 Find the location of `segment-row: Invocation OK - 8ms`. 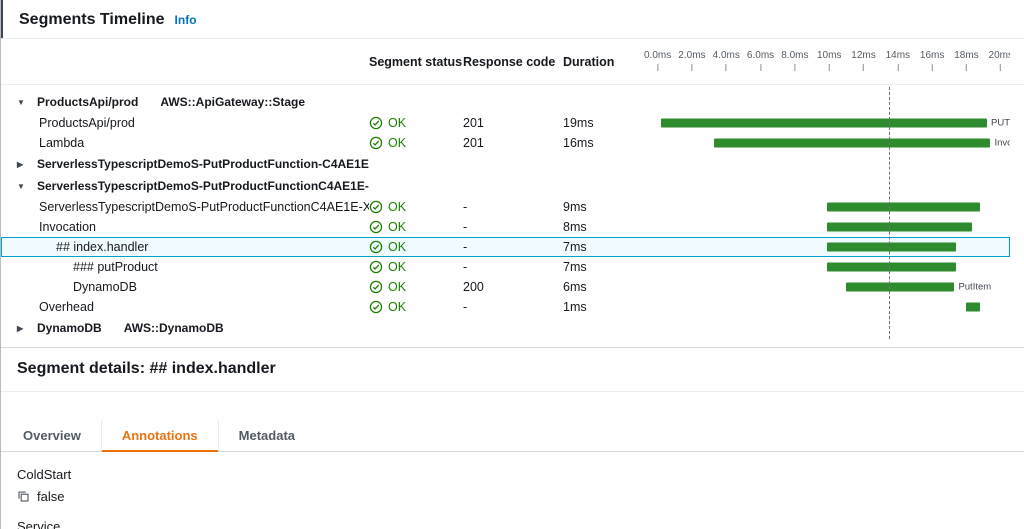

segment-row: Invocation OK - 8ms is located at coordinates (505, 227).